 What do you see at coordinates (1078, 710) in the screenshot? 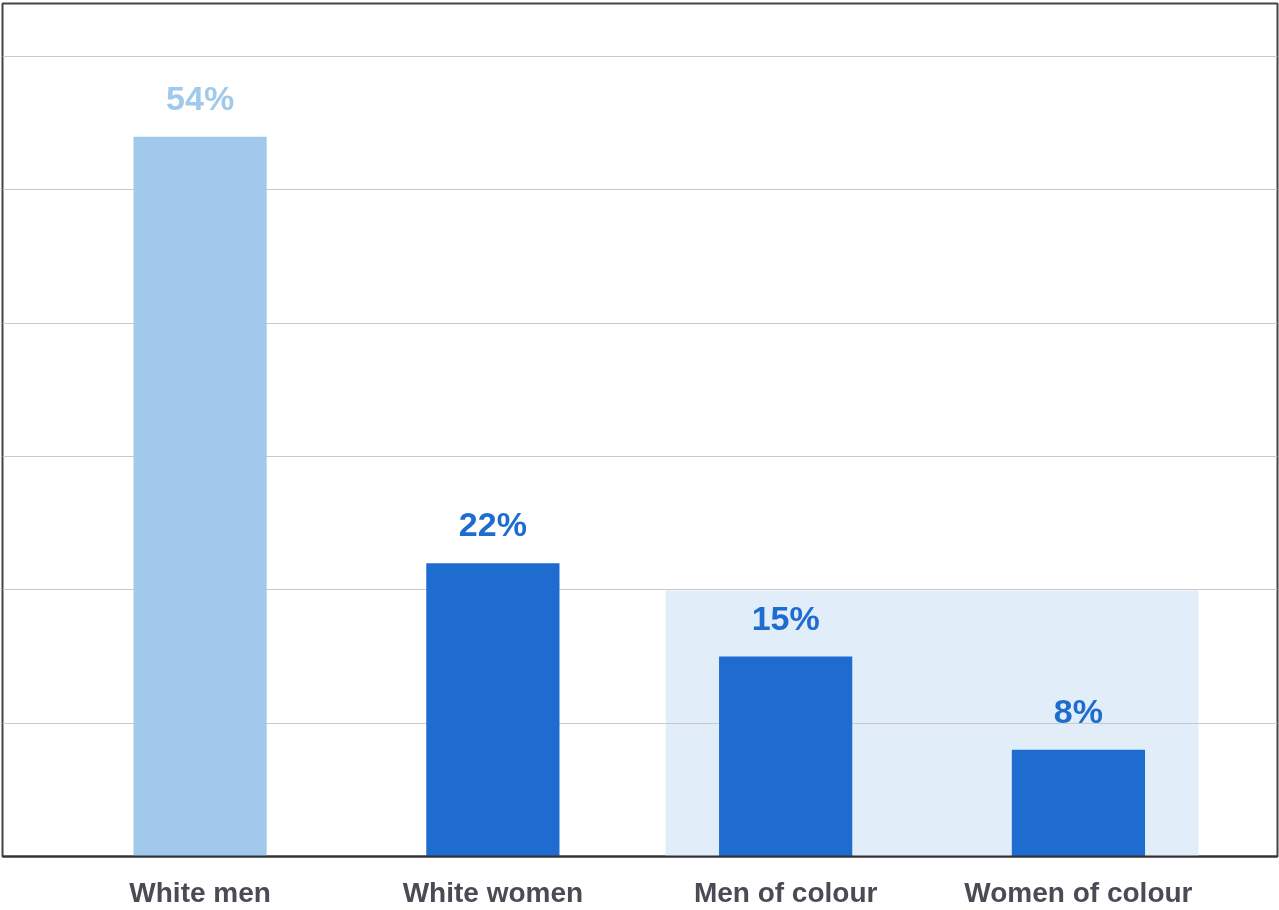
I see `data-label: 8%` at bounding box center [1078, 710].